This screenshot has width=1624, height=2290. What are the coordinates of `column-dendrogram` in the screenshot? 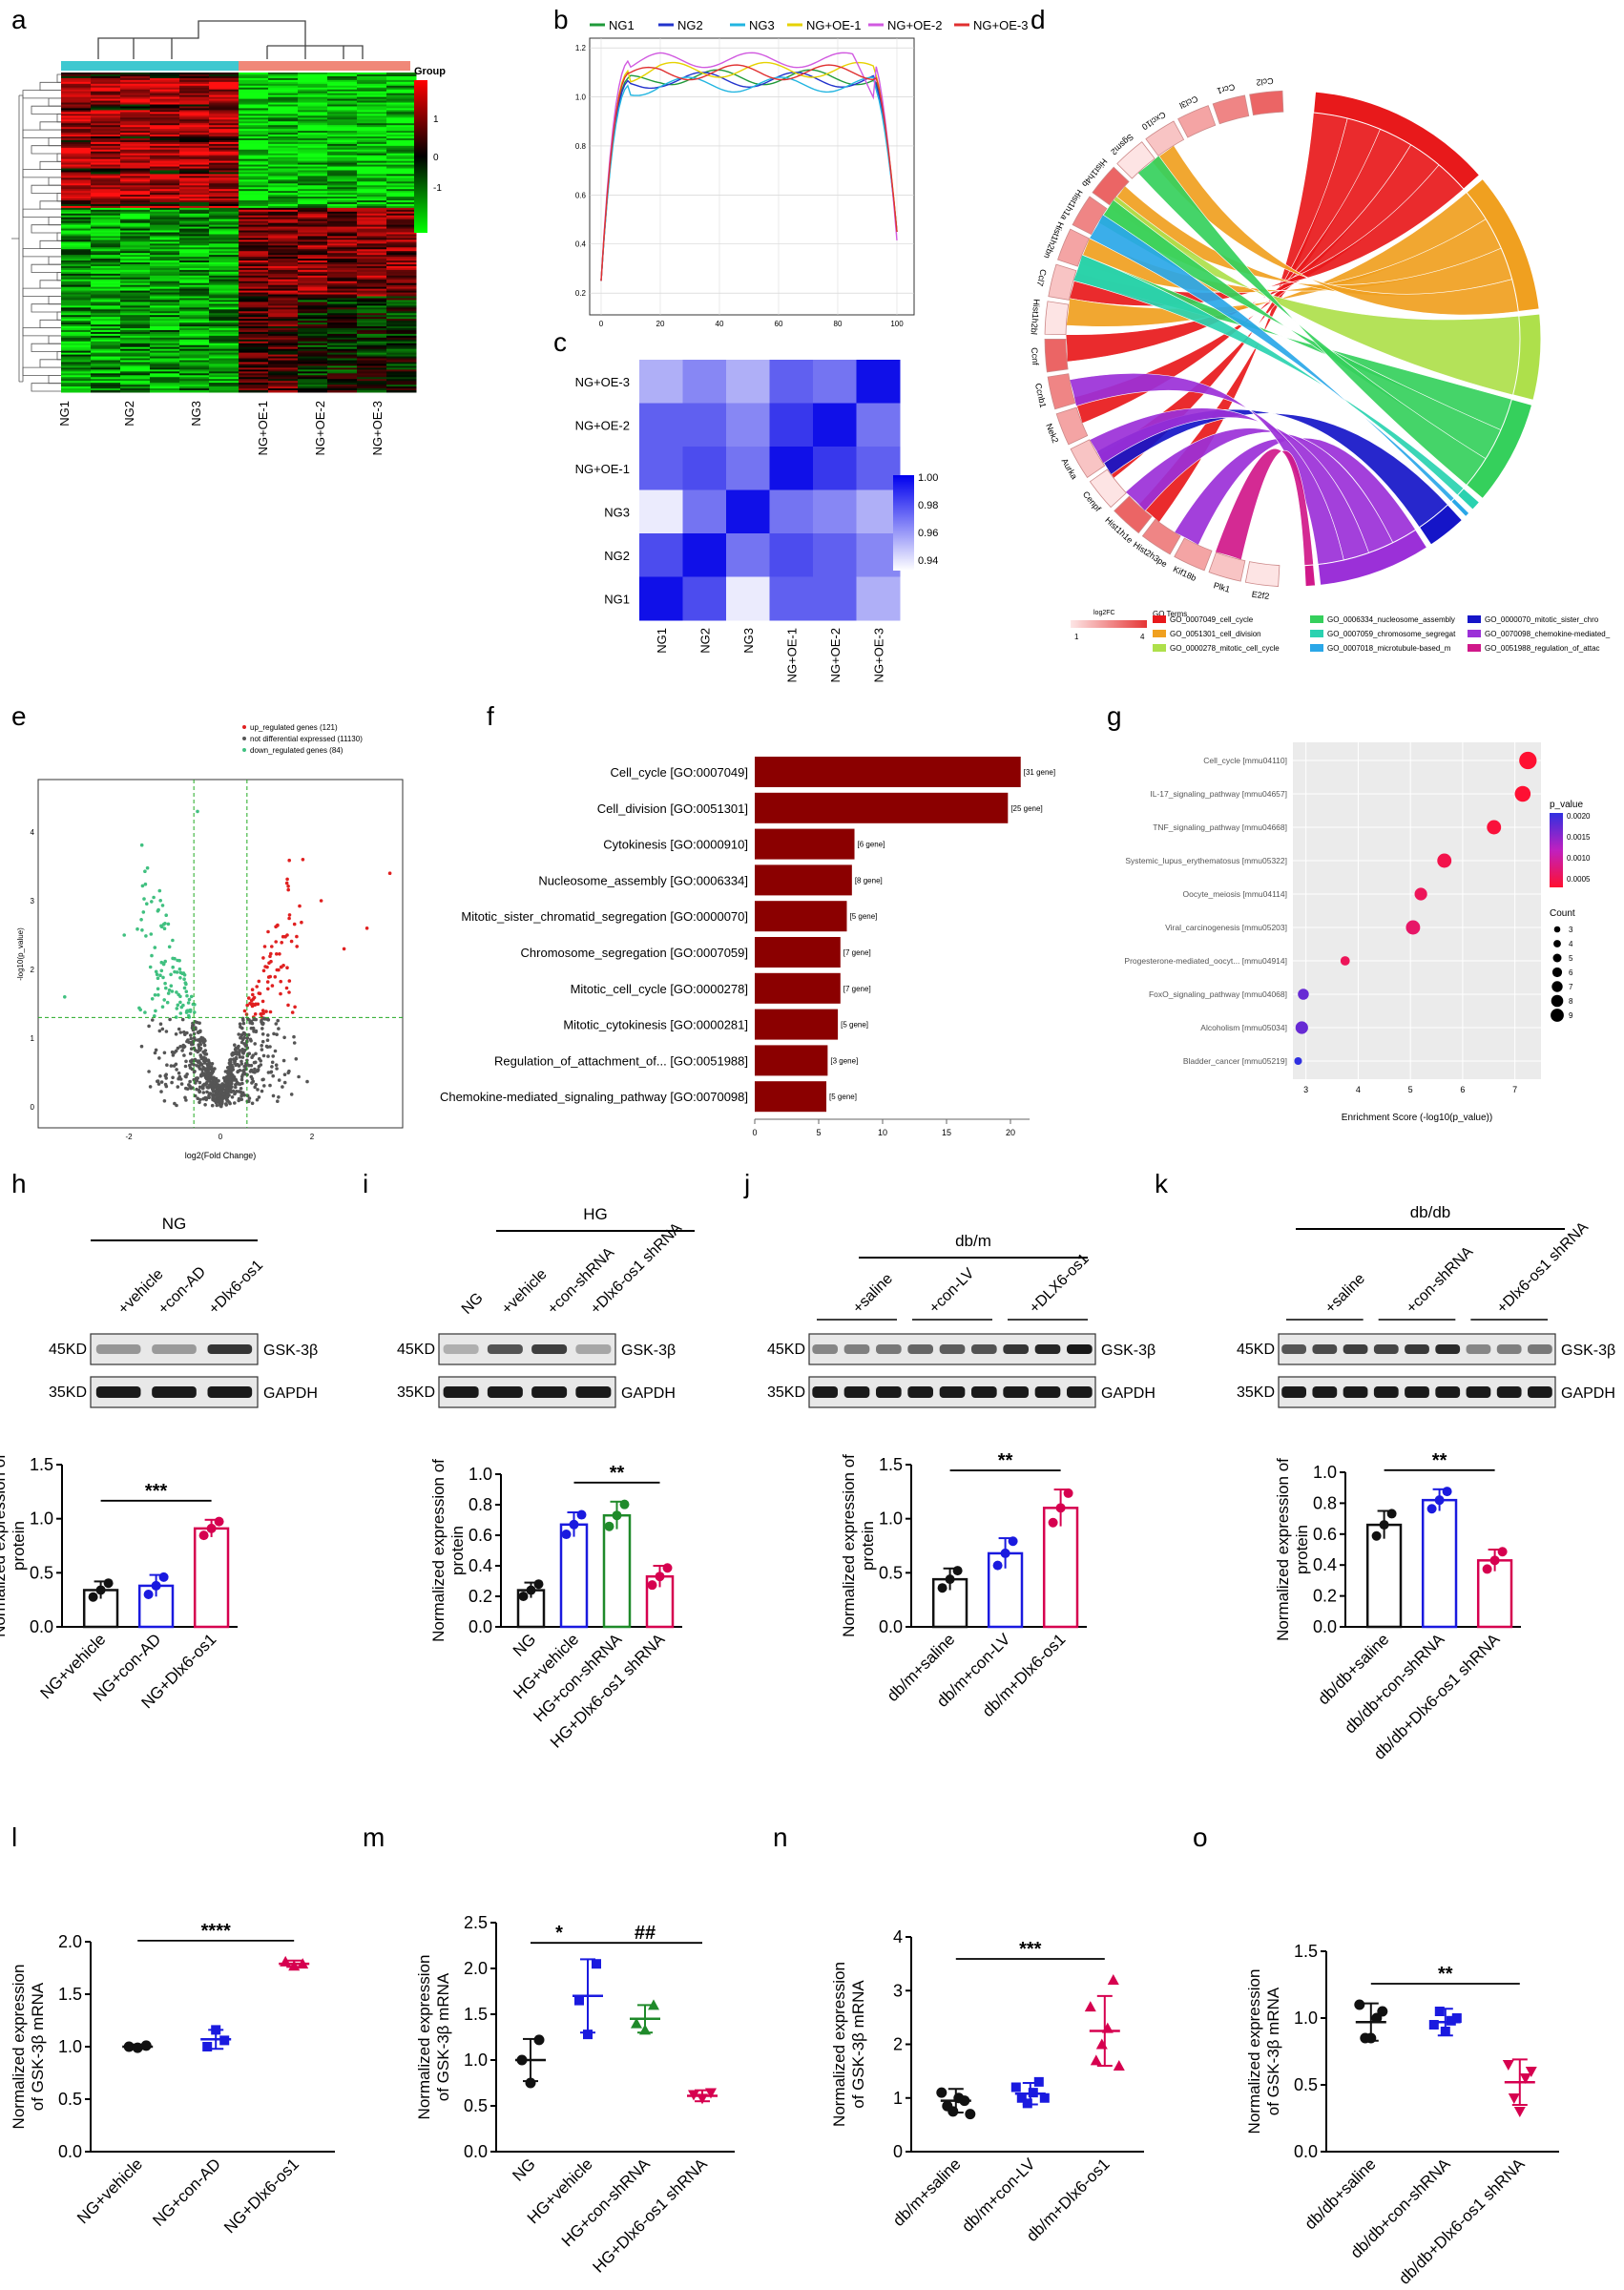 It's located at (230, 40).